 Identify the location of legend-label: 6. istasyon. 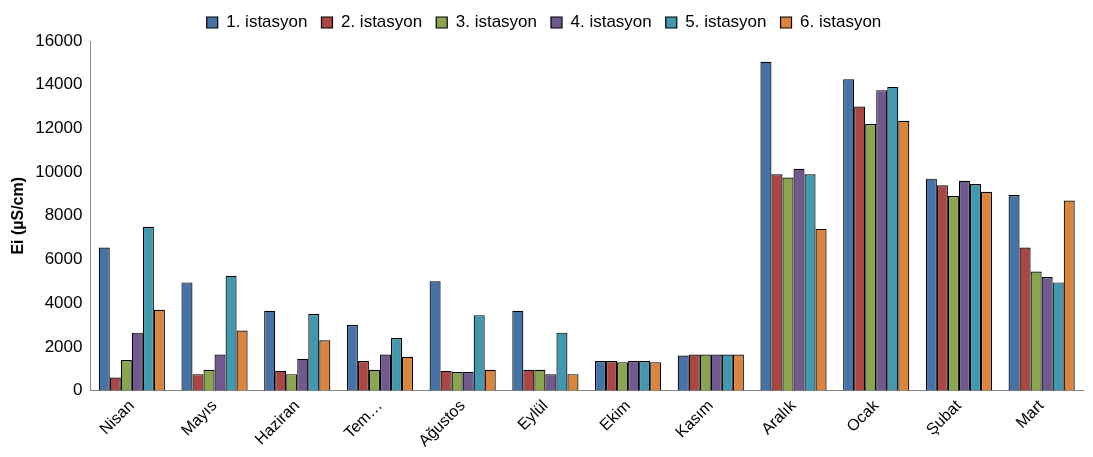
(841, 22).